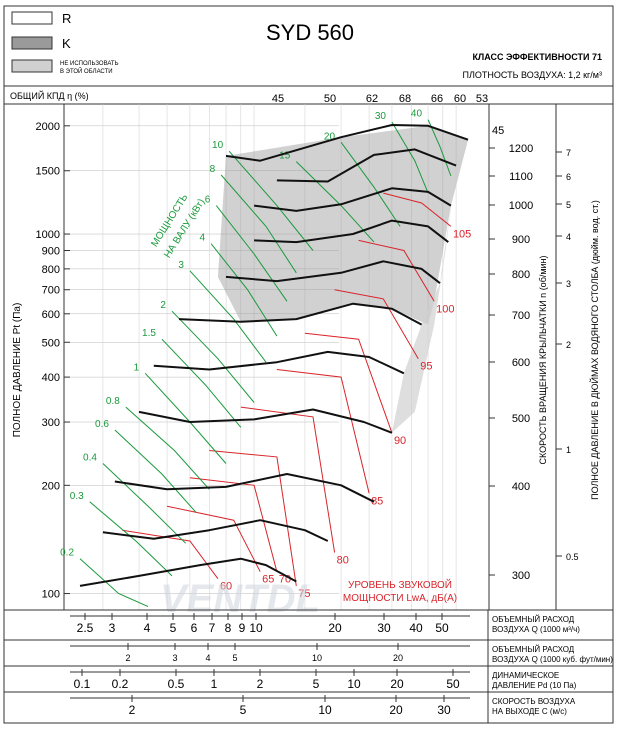 This screenshot has height=733, width=617. I want to click on legend-swatch-k, so click(32, 43).